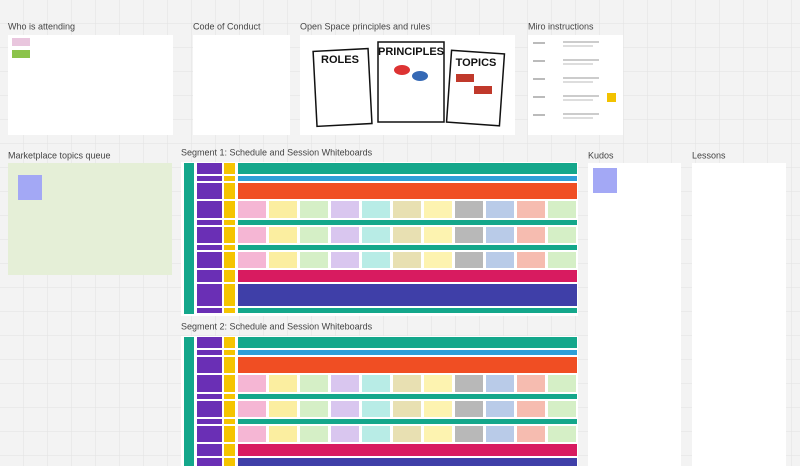 This screenshot has width=800, height=466. What do you see at coordinates (411, 52) in the screenshot?
I see `card-label: PRINCIPLES` at bounding box center [411, 52].